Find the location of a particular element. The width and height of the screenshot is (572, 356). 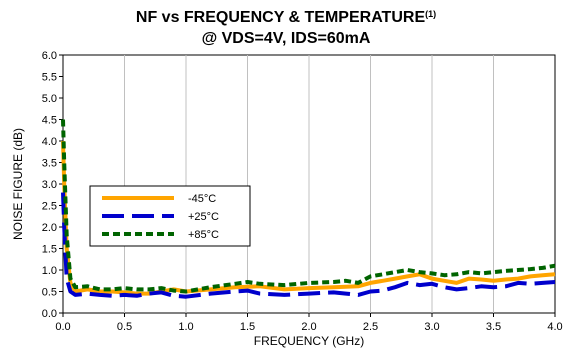

y-axis-label: NOISE FIGURE (dB) is located at coordinates (18, 184).